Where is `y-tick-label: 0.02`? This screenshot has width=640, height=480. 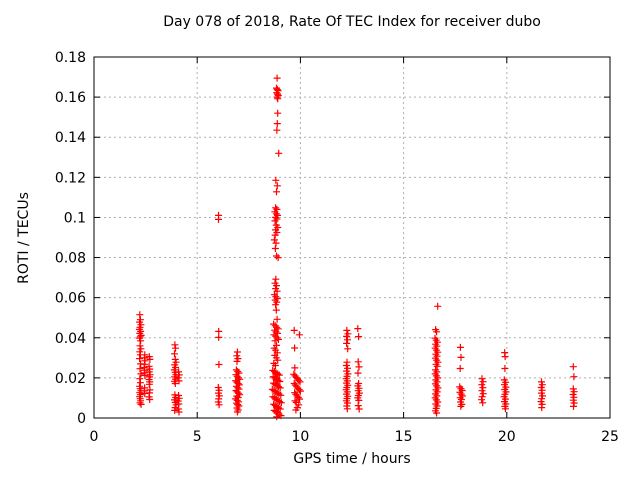 y-tick-label: 0.02 is located at coordinates (70, 379).